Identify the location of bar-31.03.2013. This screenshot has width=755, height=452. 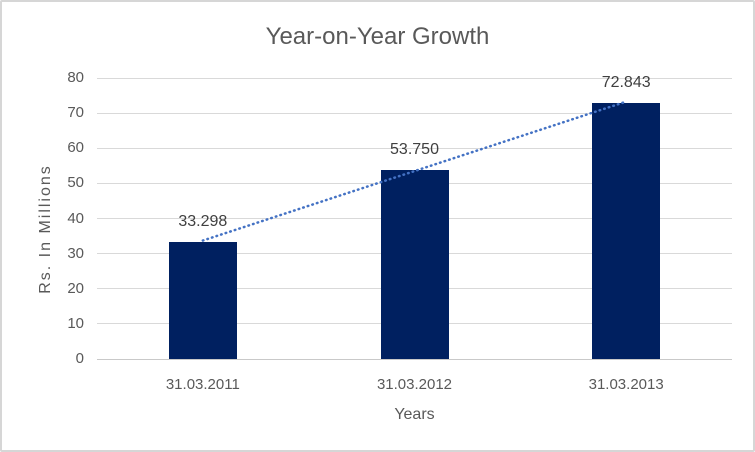
(626, 231).